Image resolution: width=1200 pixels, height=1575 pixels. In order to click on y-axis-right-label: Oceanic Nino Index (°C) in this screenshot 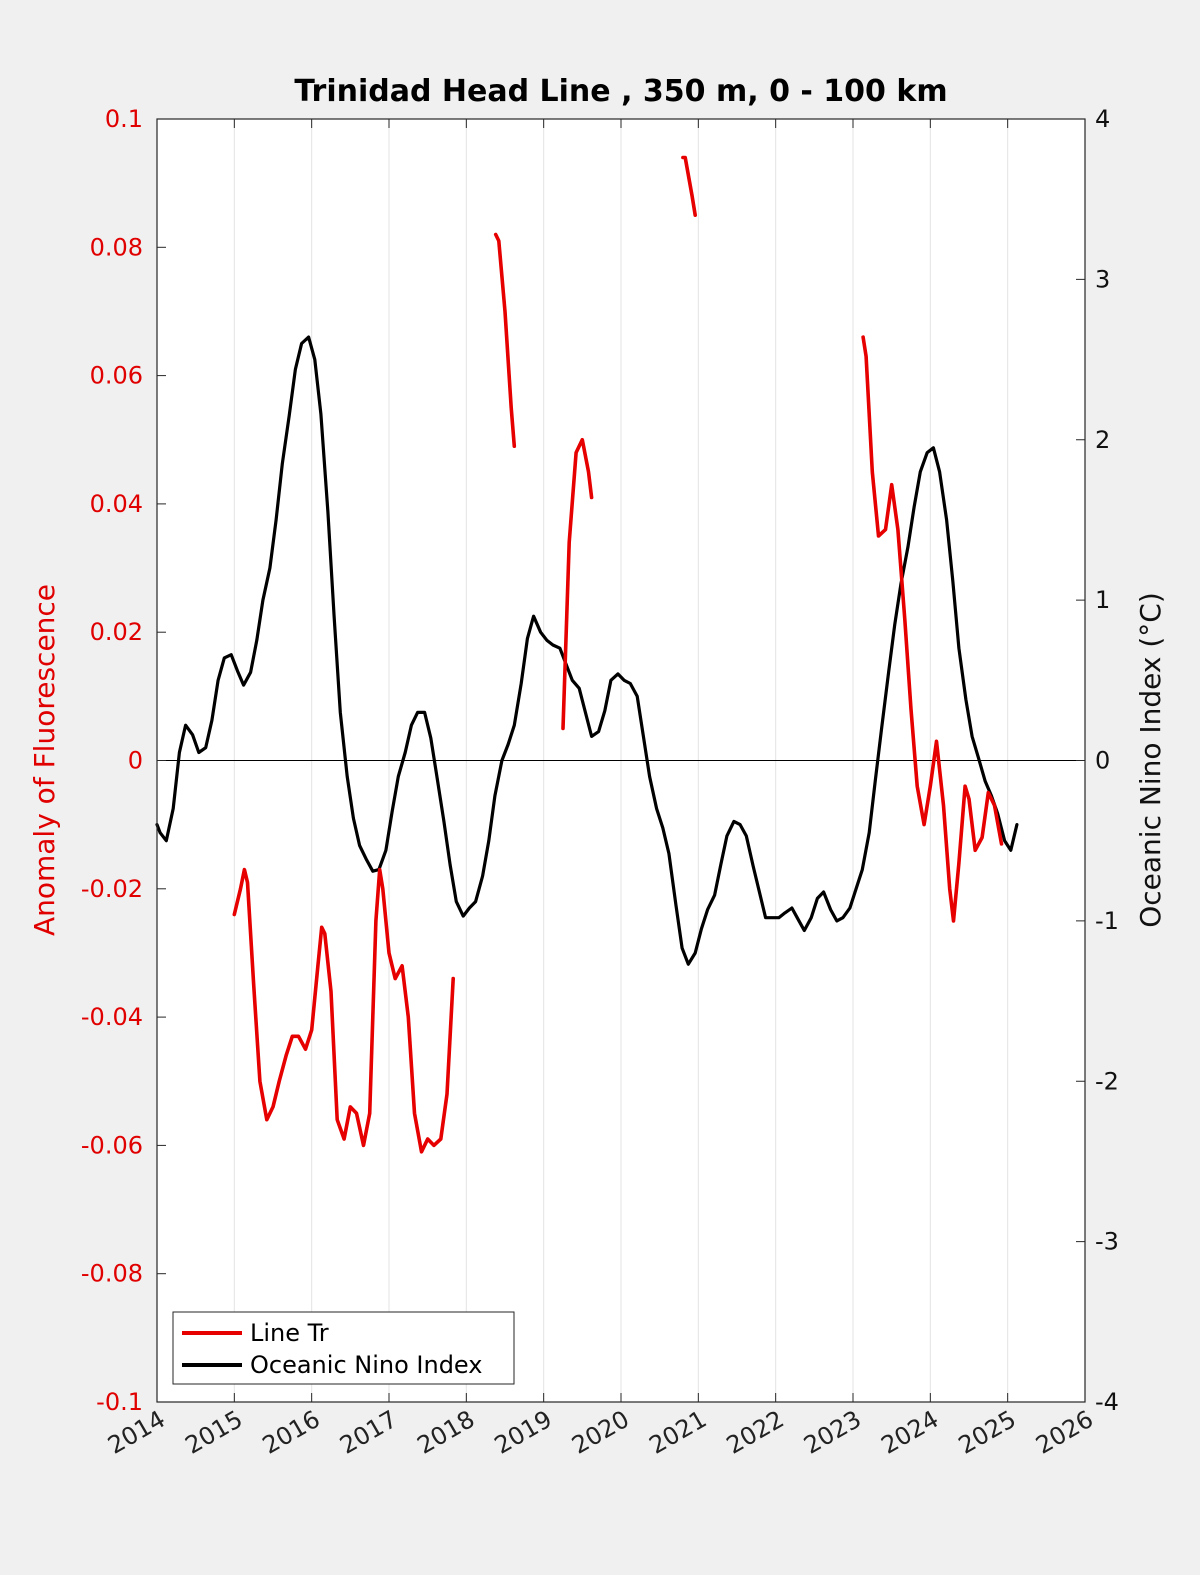, I will do `click(1150, 760)`.